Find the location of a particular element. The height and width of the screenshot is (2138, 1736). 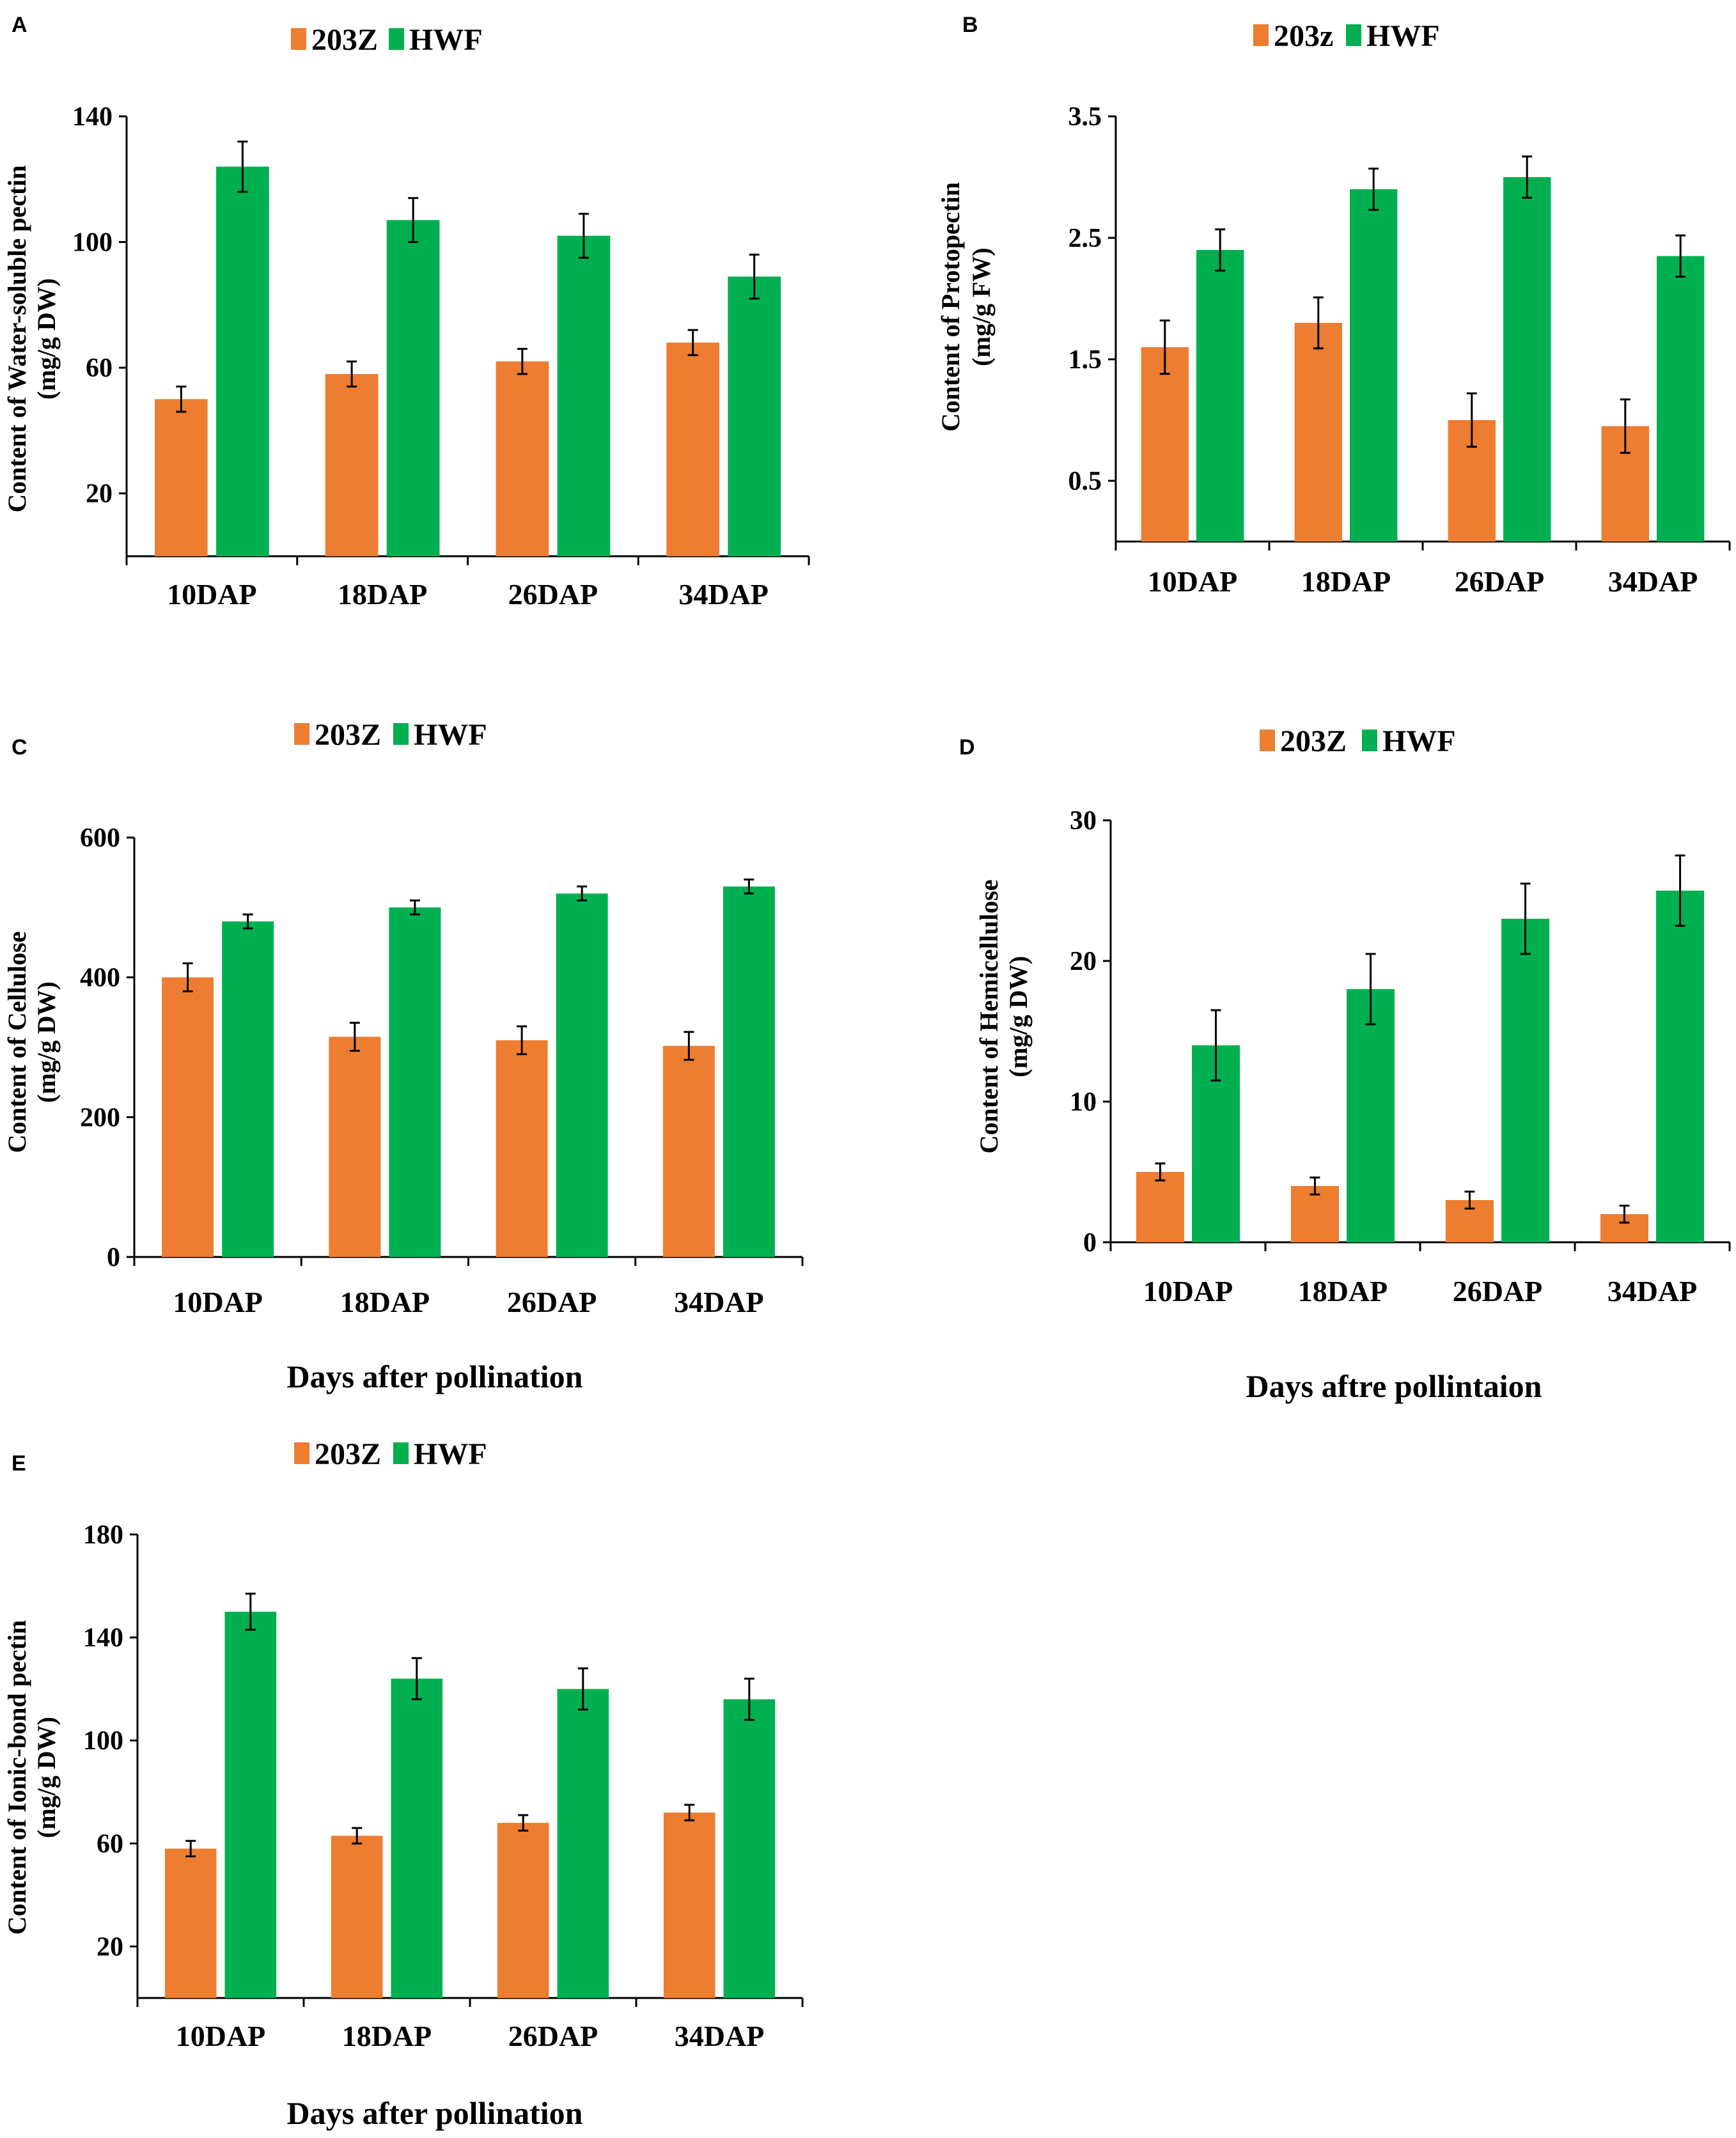

y-tick-label: 3.5 is located at coordinates (1085, 117).